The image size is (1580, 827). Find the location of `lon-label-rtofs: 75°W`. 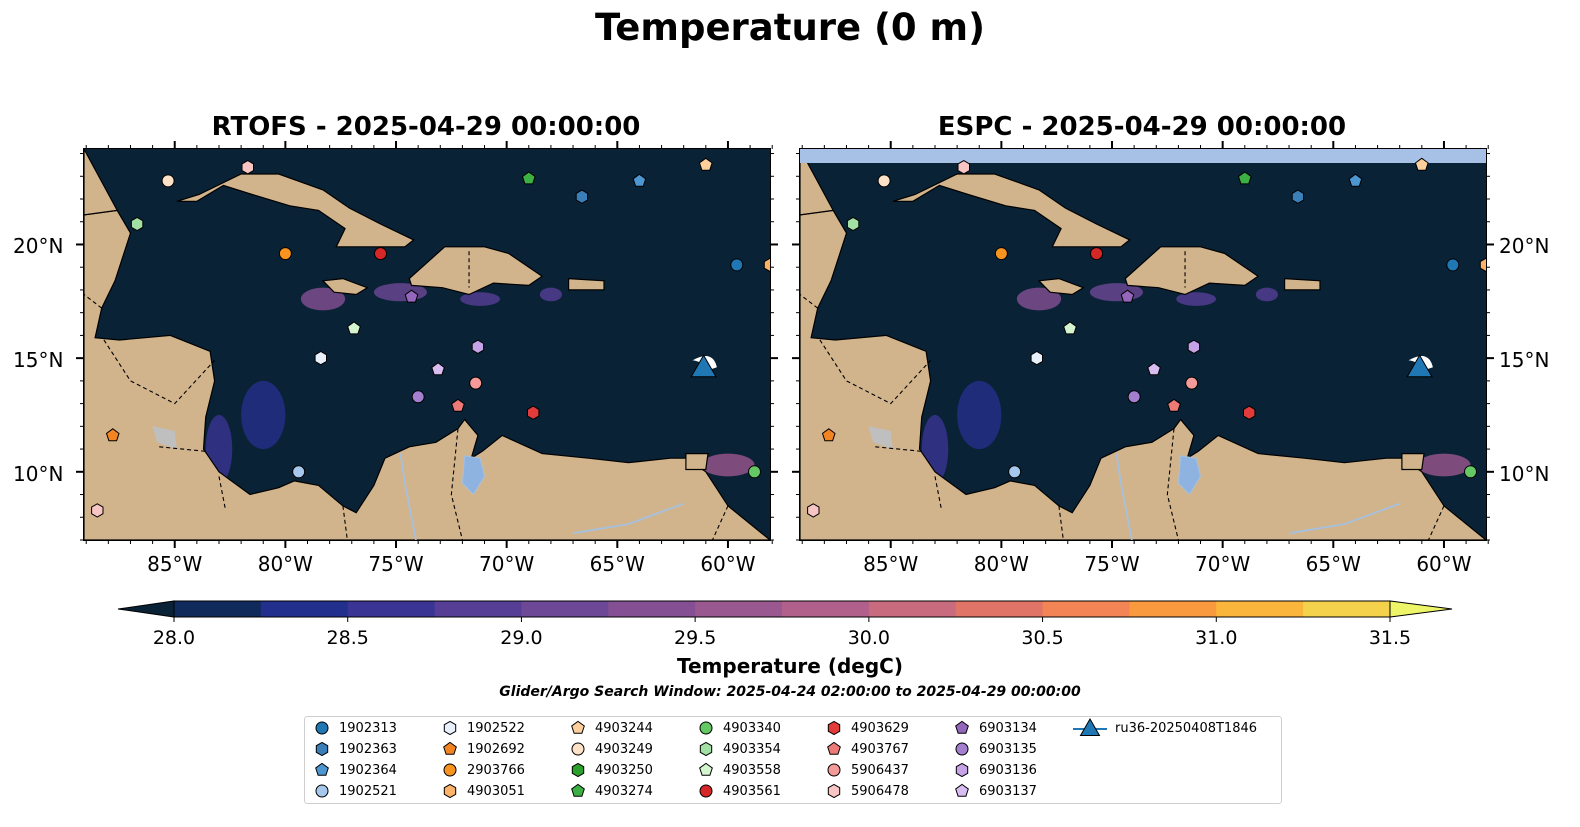

lon-label-rtofs: 75°W is located at coordinates (396, 564).